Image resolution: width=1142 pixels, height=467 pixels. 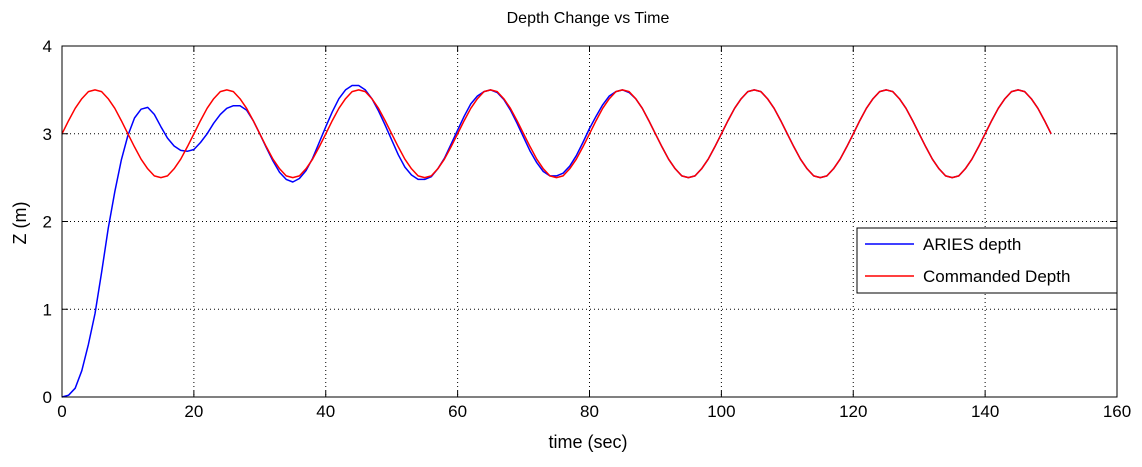 What do you see at coordinates (47, 397) in the screenshot?
I see `y-tick-label: 0` at bounding box center [47, 397].